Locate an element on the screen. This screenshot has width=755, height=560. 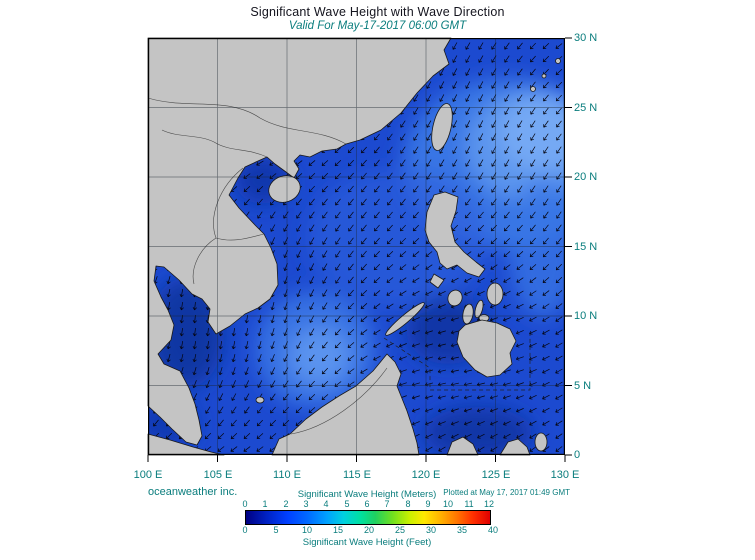
feet-tick: 0 is located at coordinates (245, 530).